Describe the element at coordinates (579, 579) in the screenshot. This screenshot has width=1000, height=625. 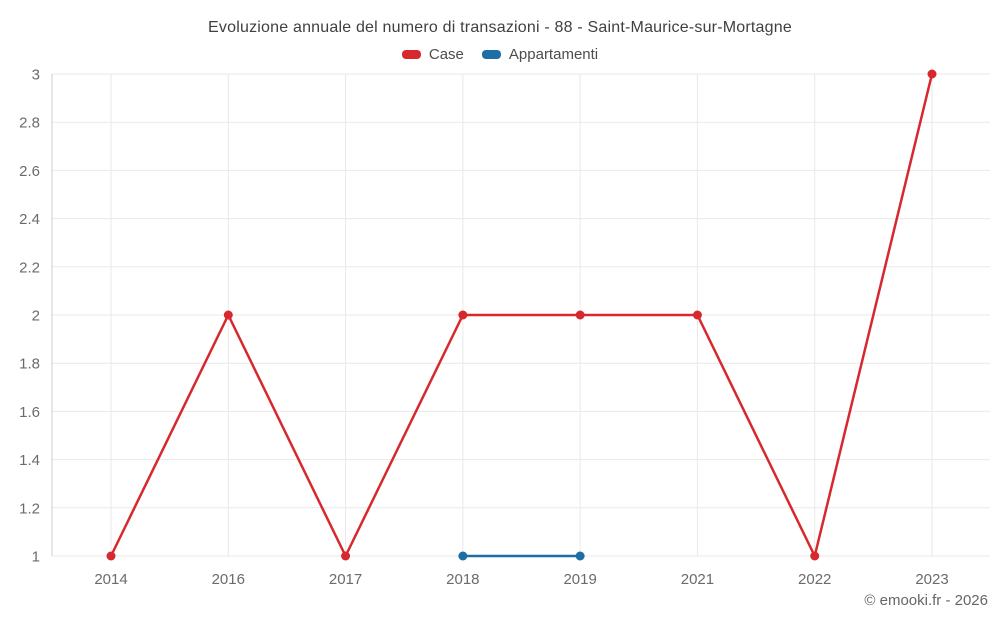
I see `x-tick-label: 2019` at that location.